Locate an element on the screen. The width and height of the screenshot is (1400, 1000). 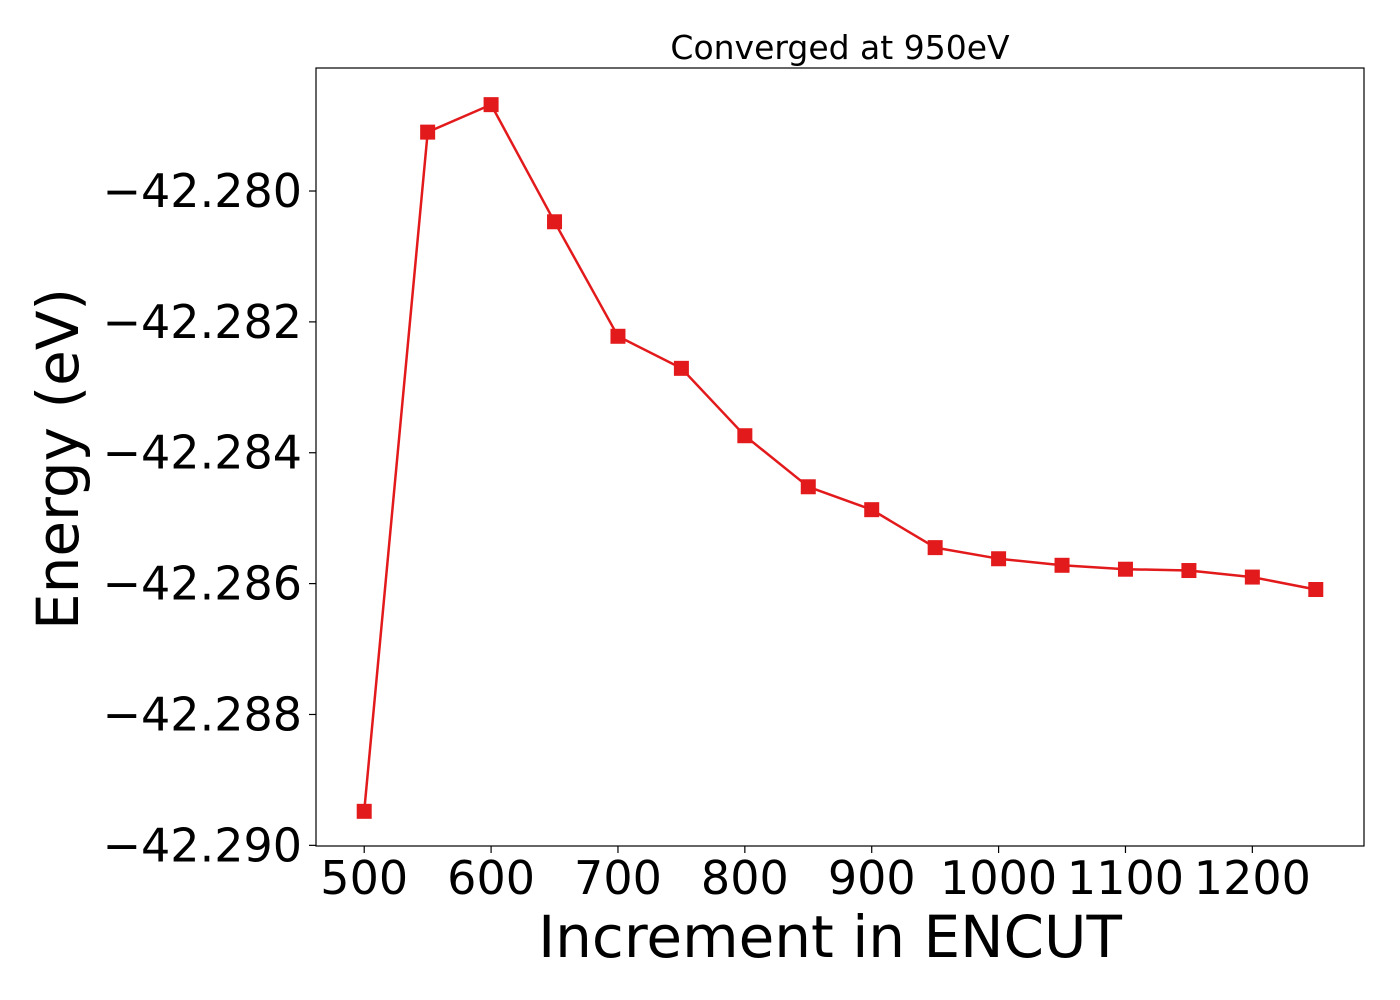
x-tick-label: 500 is located at coordinates (364, 878).